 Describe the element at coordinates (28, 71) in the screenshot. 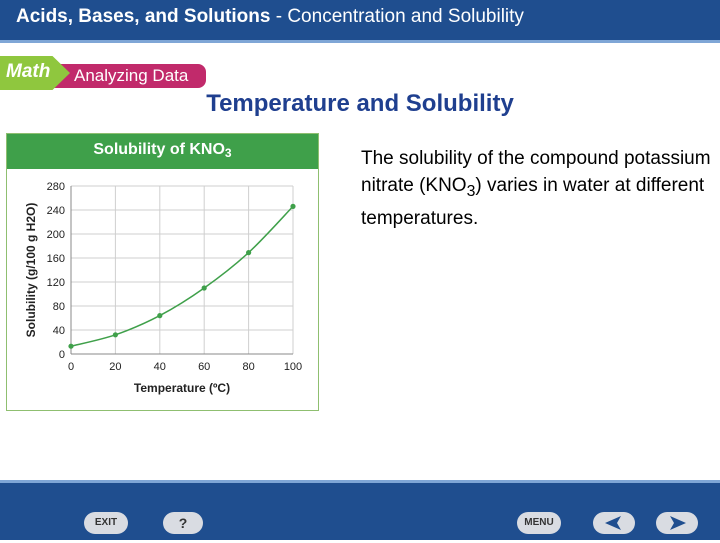

I see `badge-left-label: Math` at that location.